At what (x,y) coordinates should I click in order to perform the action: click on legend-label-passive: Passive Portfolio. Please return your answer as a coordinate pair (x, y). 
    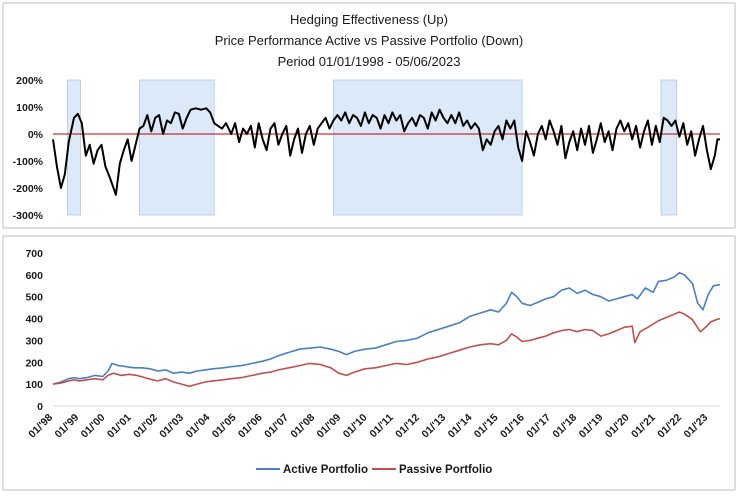
    Looking at the image, I should click on (445, 470).